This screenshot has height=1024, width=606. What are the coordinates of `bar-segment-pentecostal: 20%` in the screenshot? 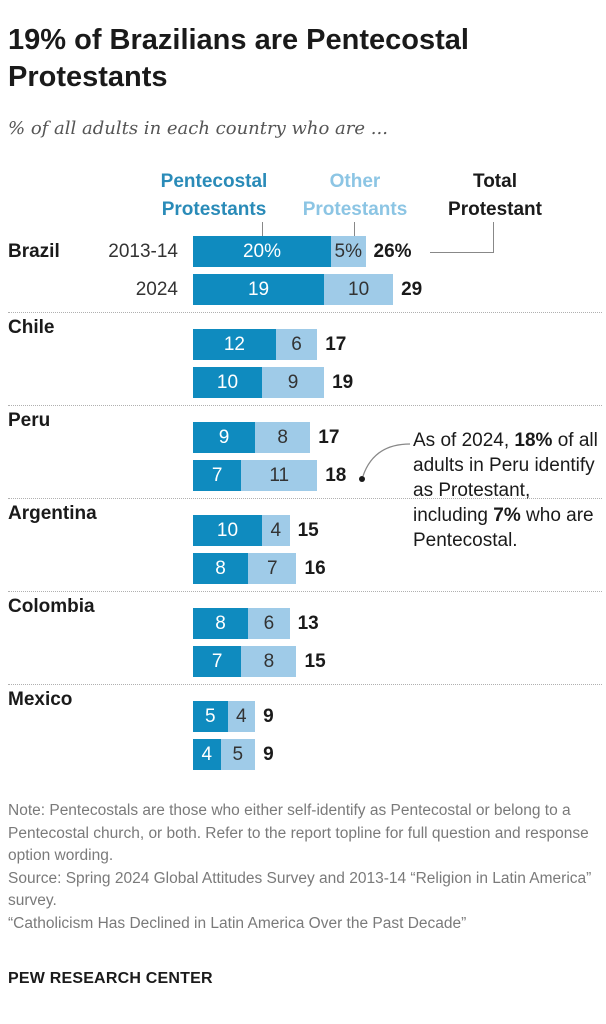 It's located at (262, 251).